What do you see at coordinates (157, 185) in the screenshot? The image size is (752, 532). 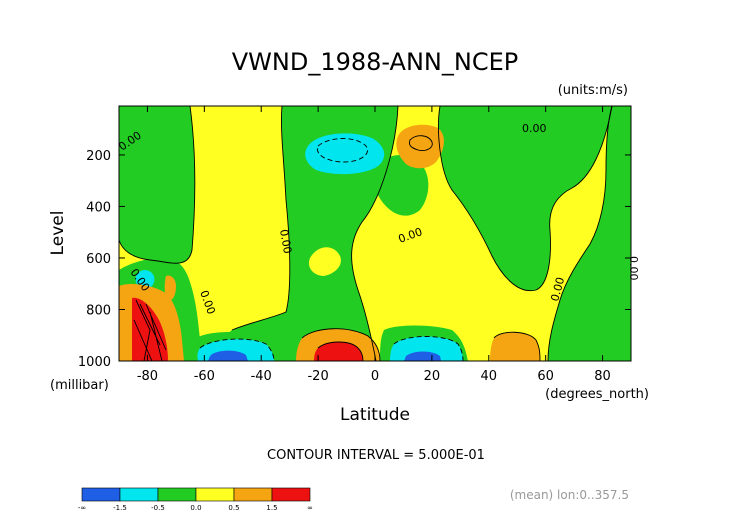 I see `region-green-sh-polar` at bounding box center [157, 185].